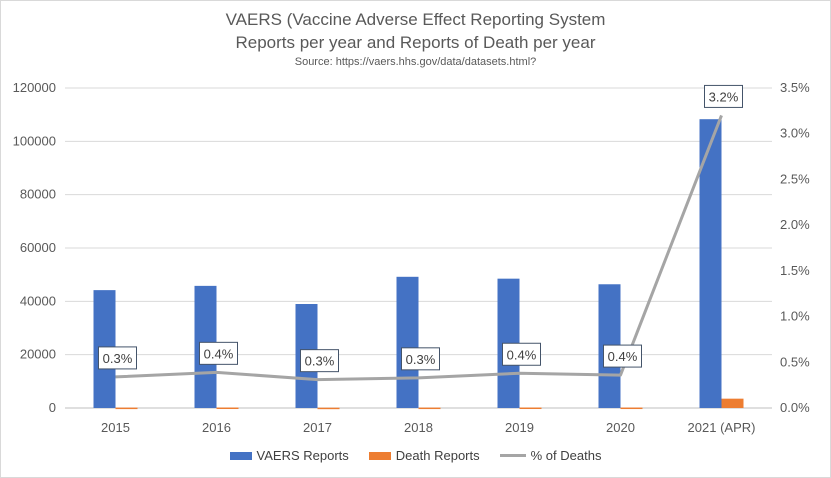  I want to click on x-tick-label: 2016, so click(216, 427).